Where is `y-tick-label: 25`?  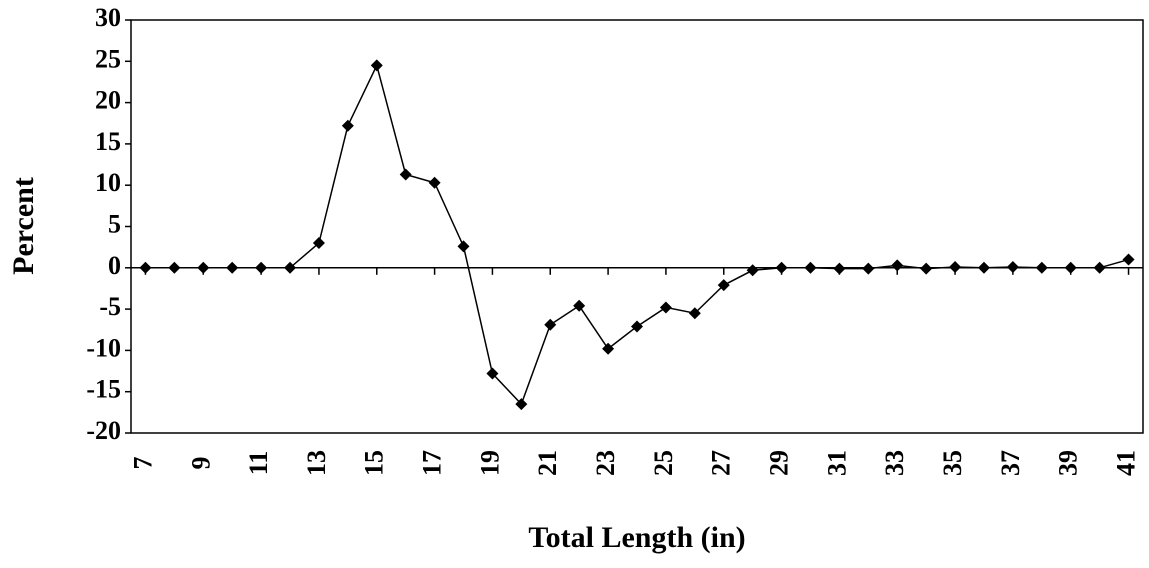 y-tick-label: 25 is located at coordinates (108, 58).